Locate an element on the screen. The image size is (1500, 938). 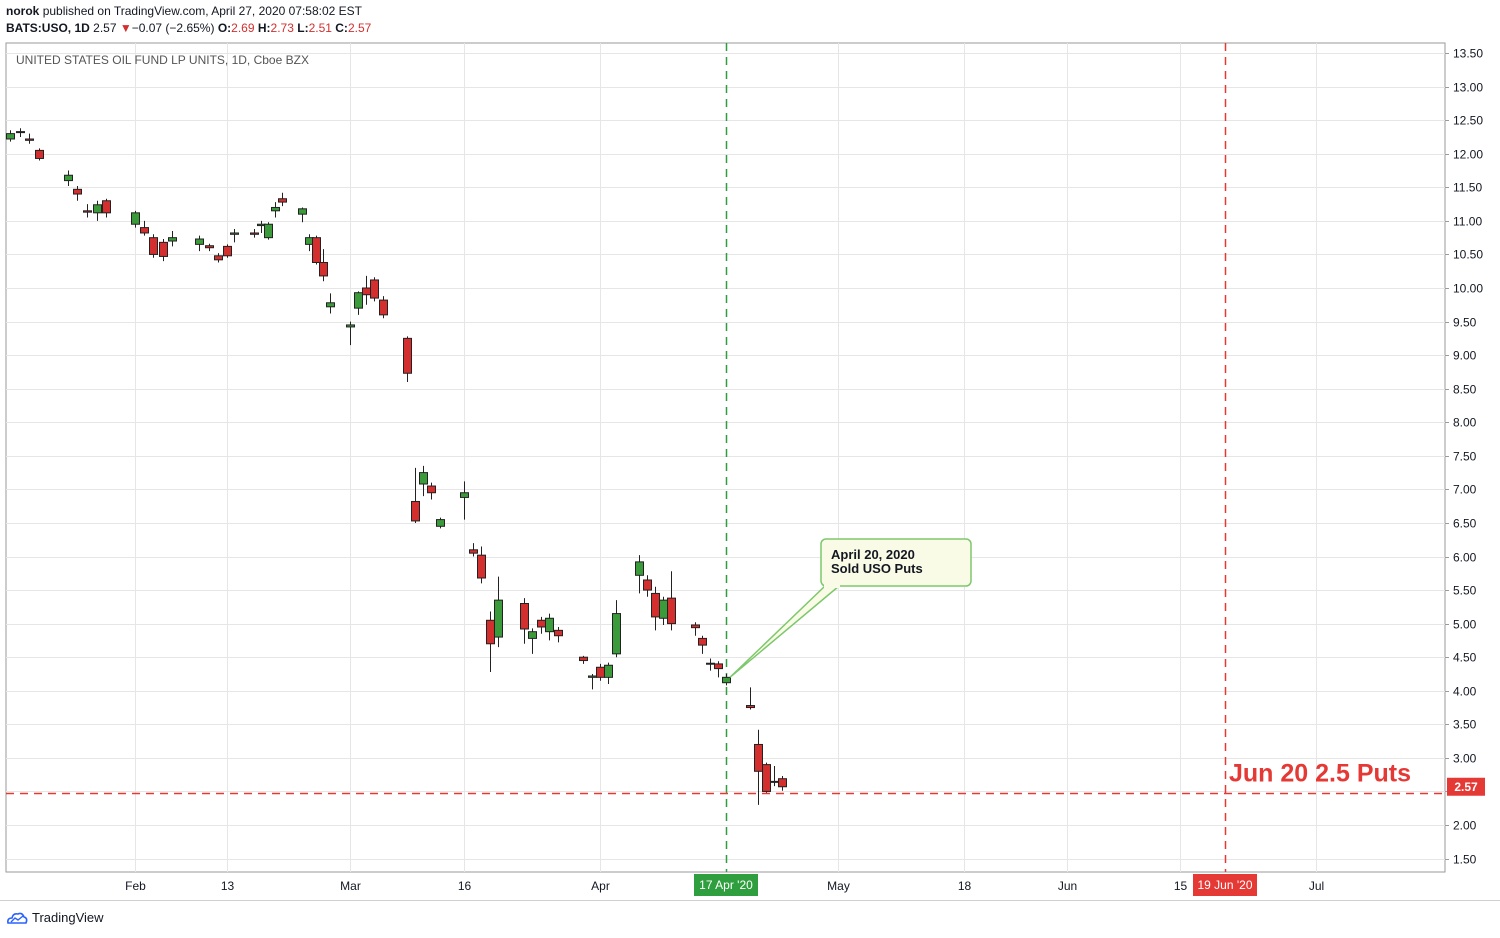
y-tick-label: 4.50 is located at coordinates (1465, 658).